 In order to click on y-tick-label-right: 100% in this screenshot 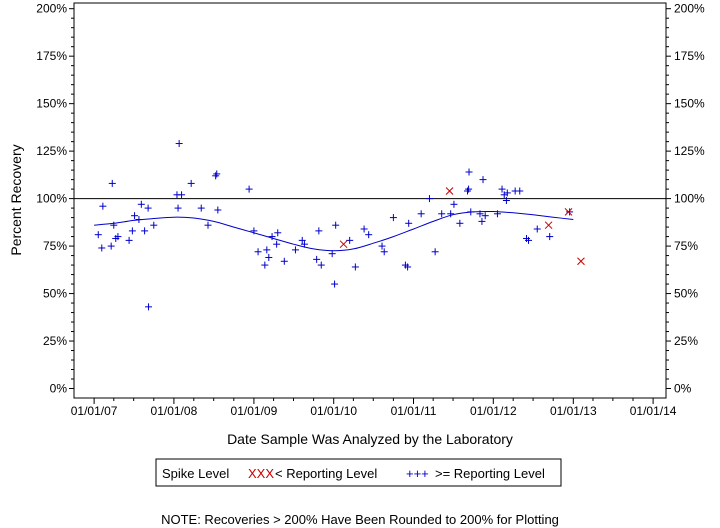, I will do `click(689, 199)`.